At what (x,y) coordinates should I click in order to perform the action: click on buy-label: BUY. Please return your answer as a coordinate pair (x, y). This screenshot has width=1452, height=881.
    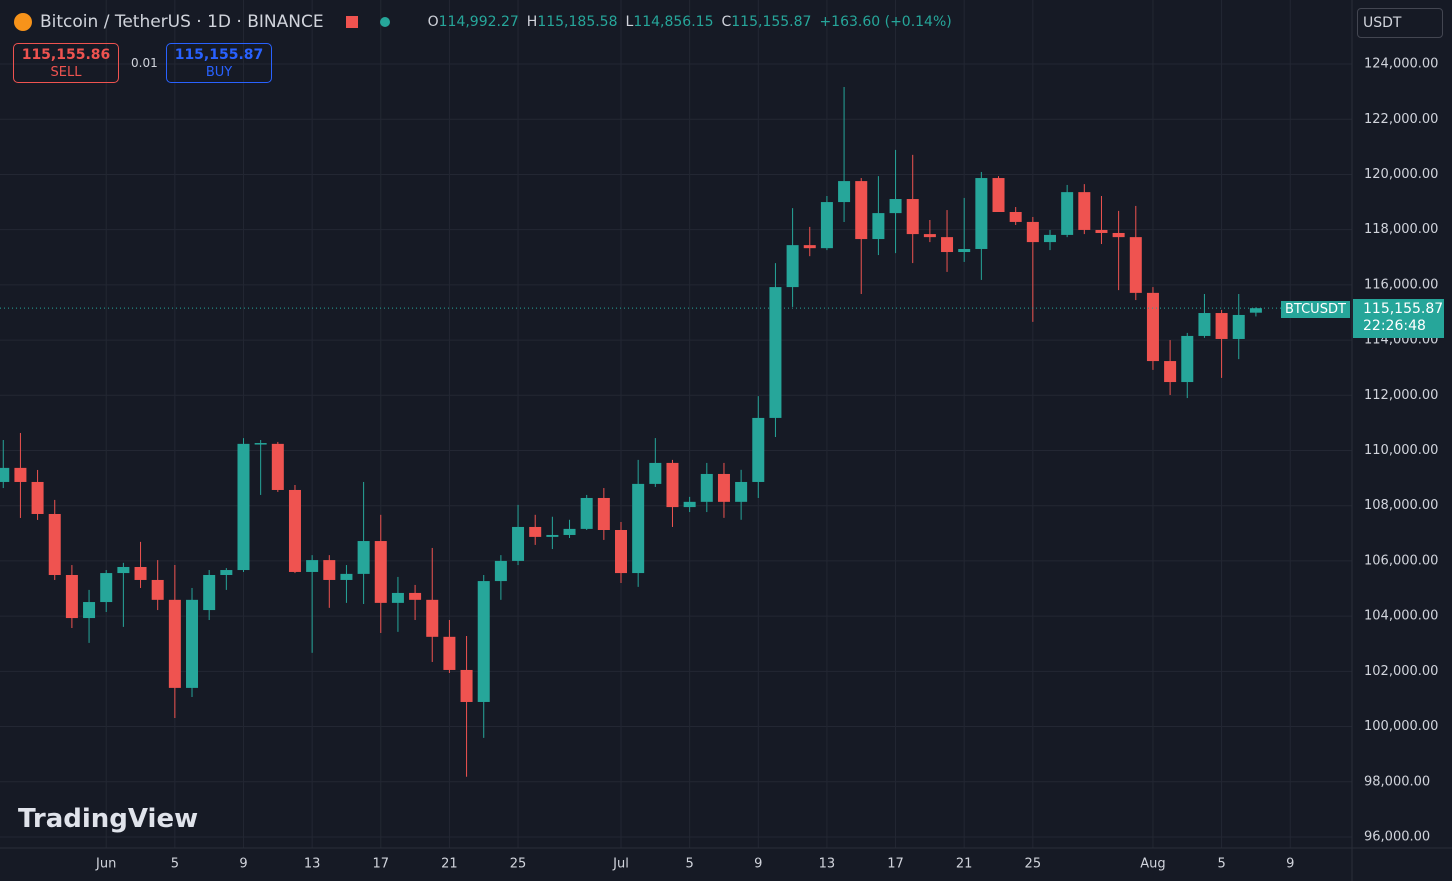
    Looking at the image, I should click on (219, 72).